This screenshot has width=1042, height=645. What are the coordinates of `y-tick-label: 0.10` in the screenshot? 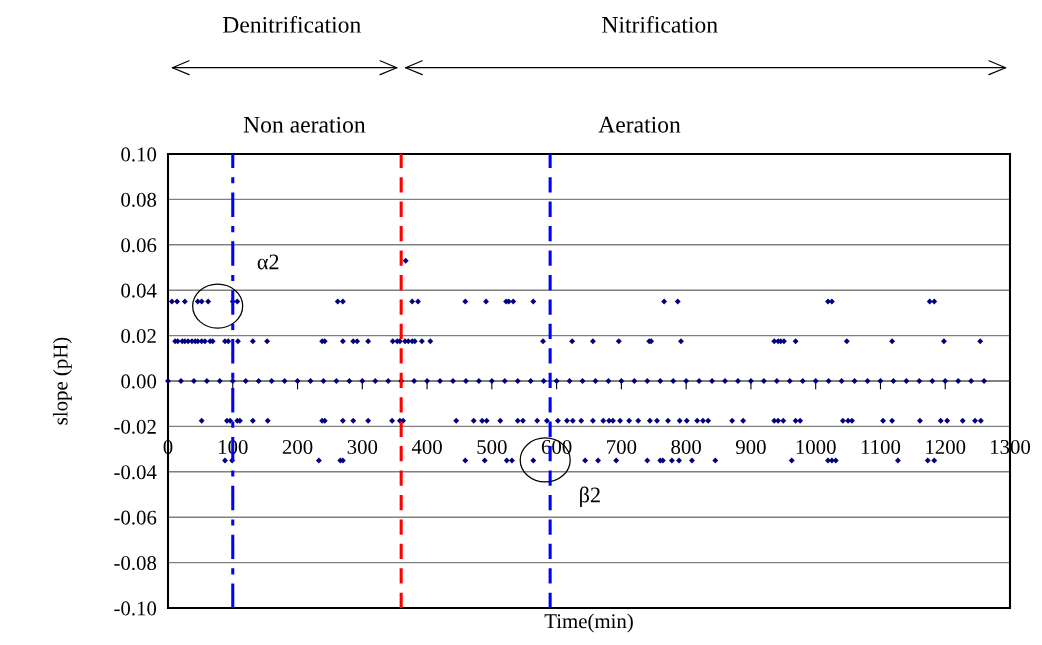 It's located at (139, 154).